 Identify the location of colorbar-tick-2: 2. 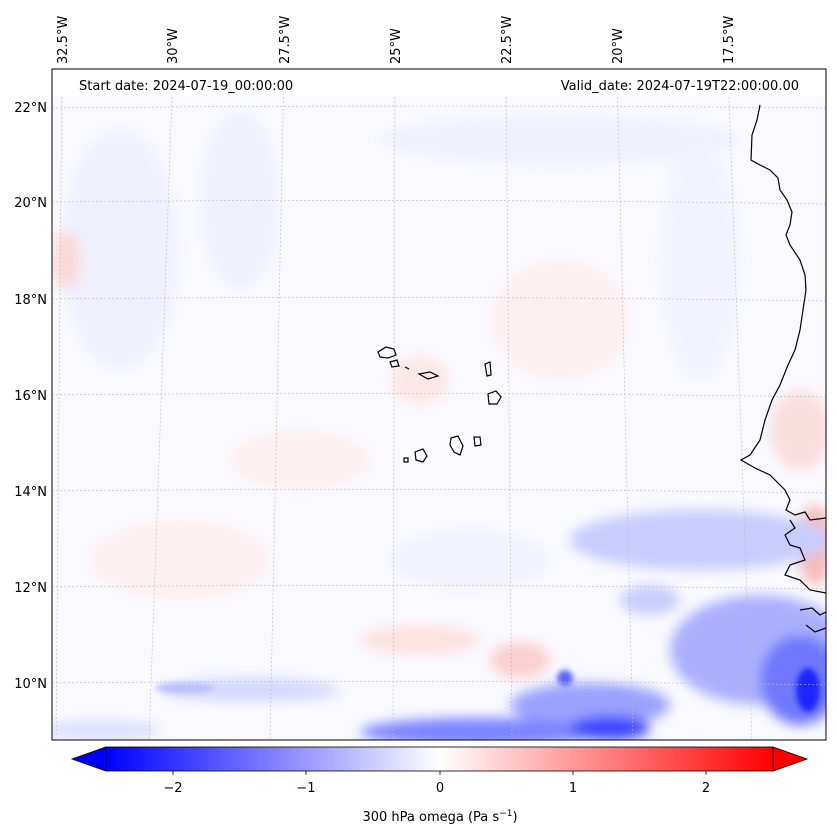
(706, 788).